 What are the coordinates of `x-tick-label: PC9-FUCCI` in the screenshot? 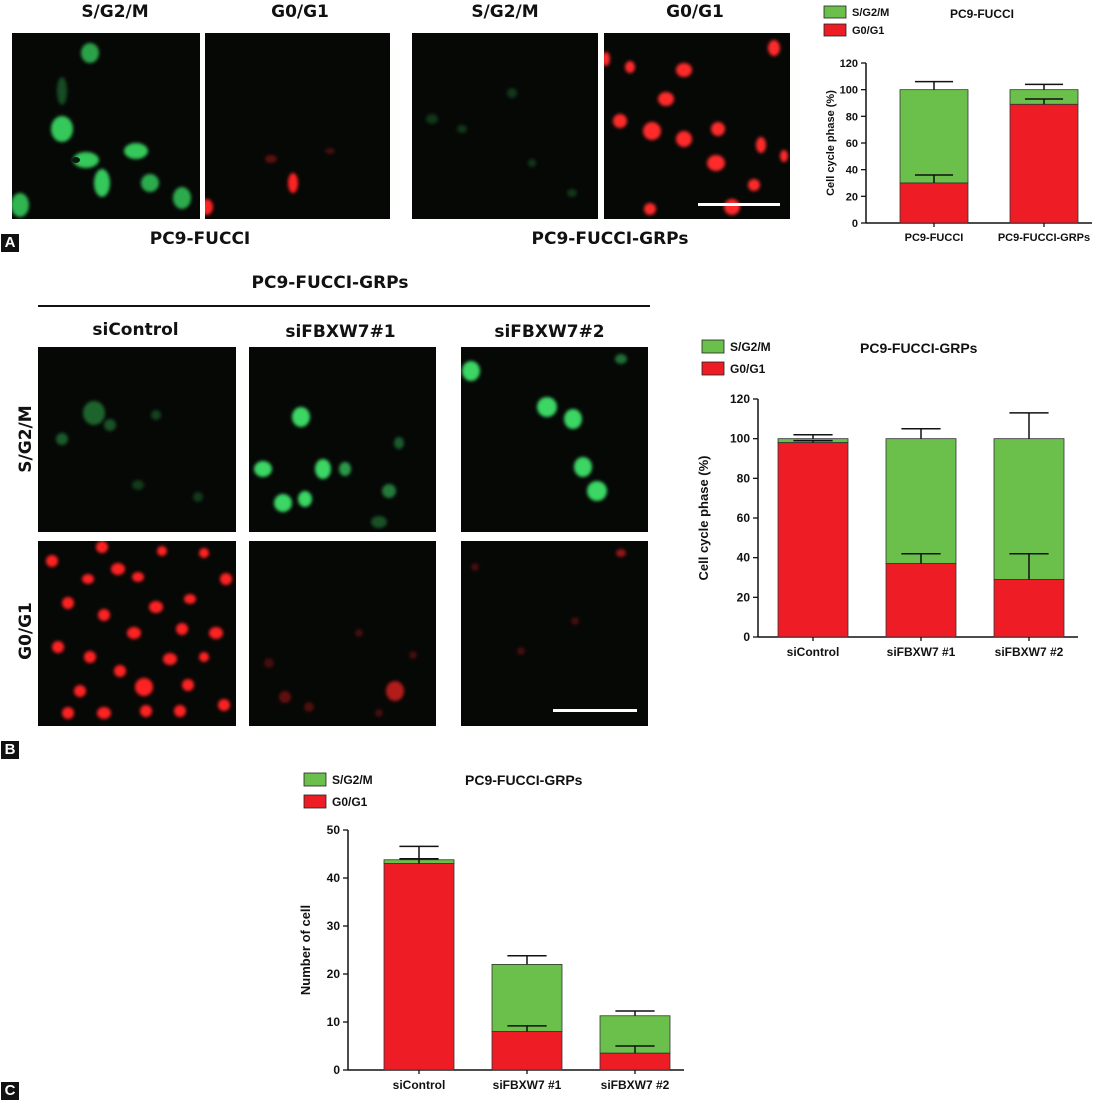 It's located at (934, 238).